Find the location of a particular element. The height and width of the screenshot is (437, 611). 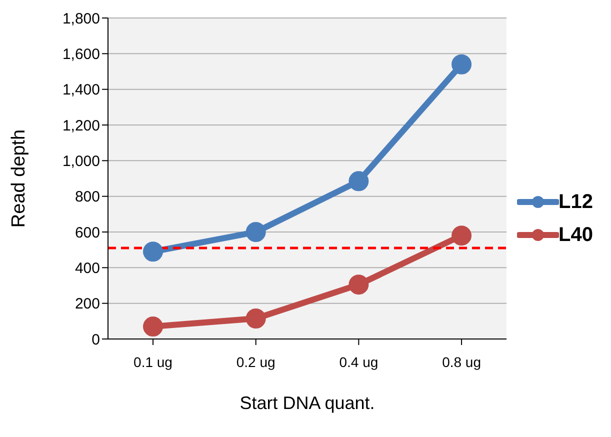

y-axis-title: Read depth is located at coordinates (19, 178).